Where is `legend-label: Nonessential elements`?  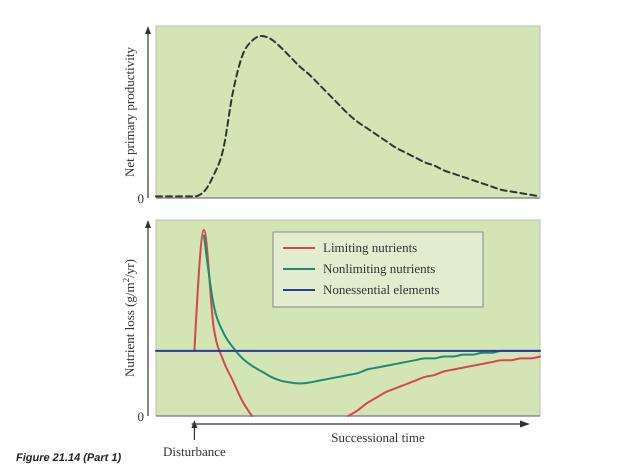
legend-label: Nonessential elements is located at coordinates (381, 289).